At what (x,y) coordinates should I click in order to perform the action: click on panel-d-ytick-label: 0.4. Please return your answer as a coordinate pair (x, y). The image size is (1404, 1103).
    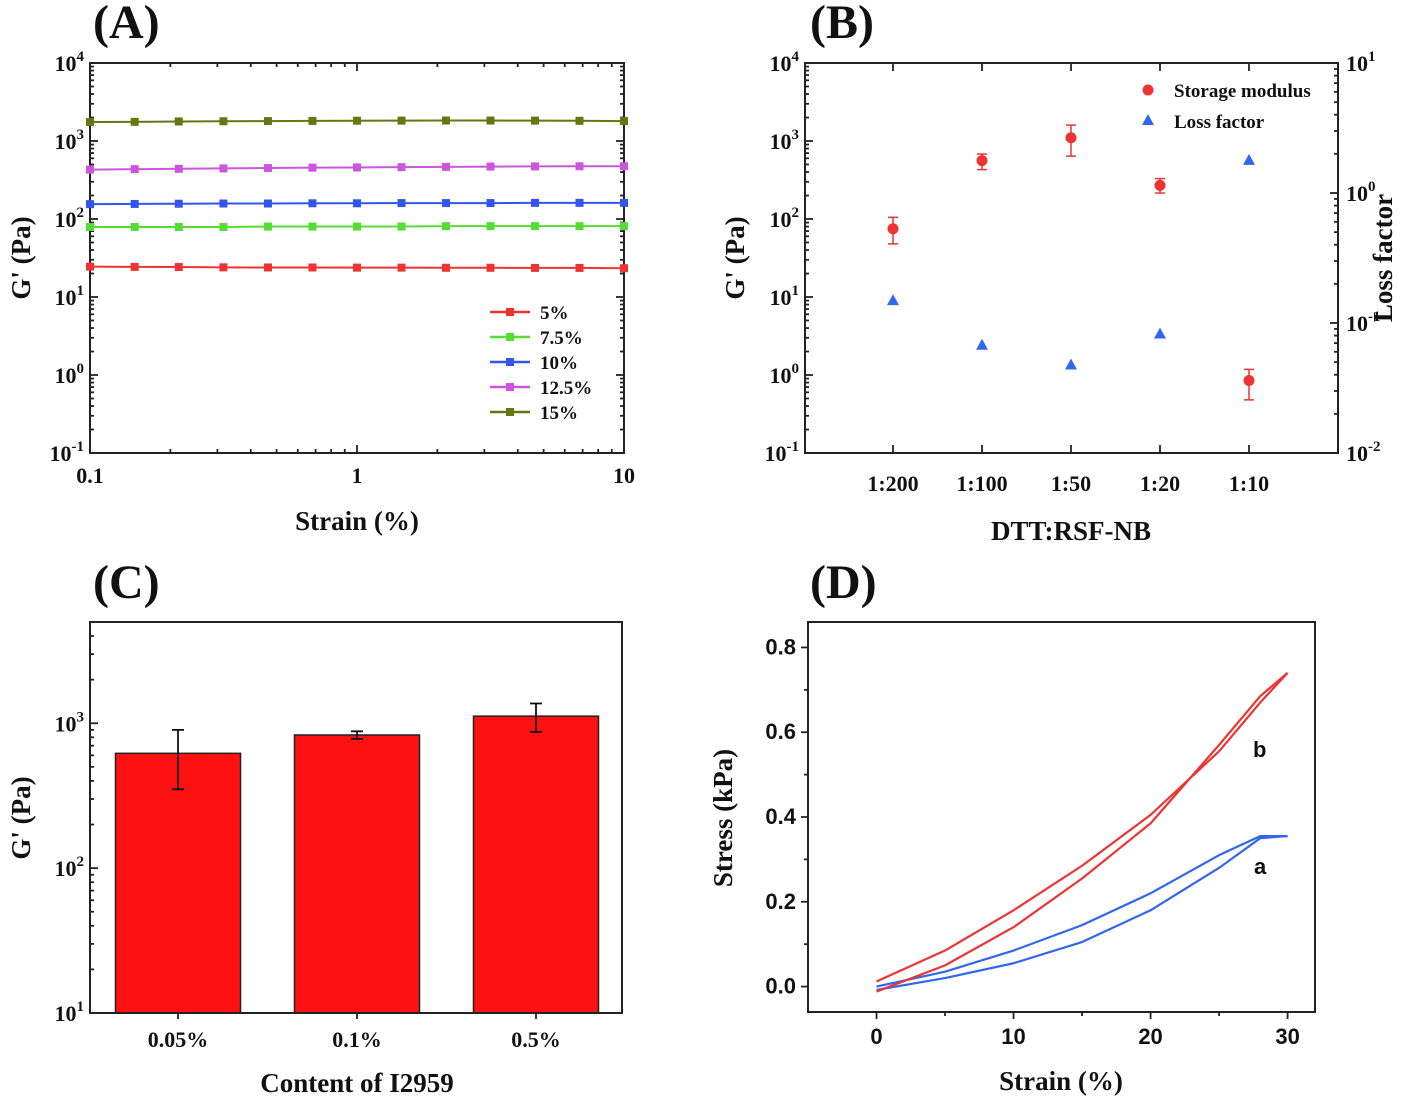
    Looking at the image, I should click on (780, 816).